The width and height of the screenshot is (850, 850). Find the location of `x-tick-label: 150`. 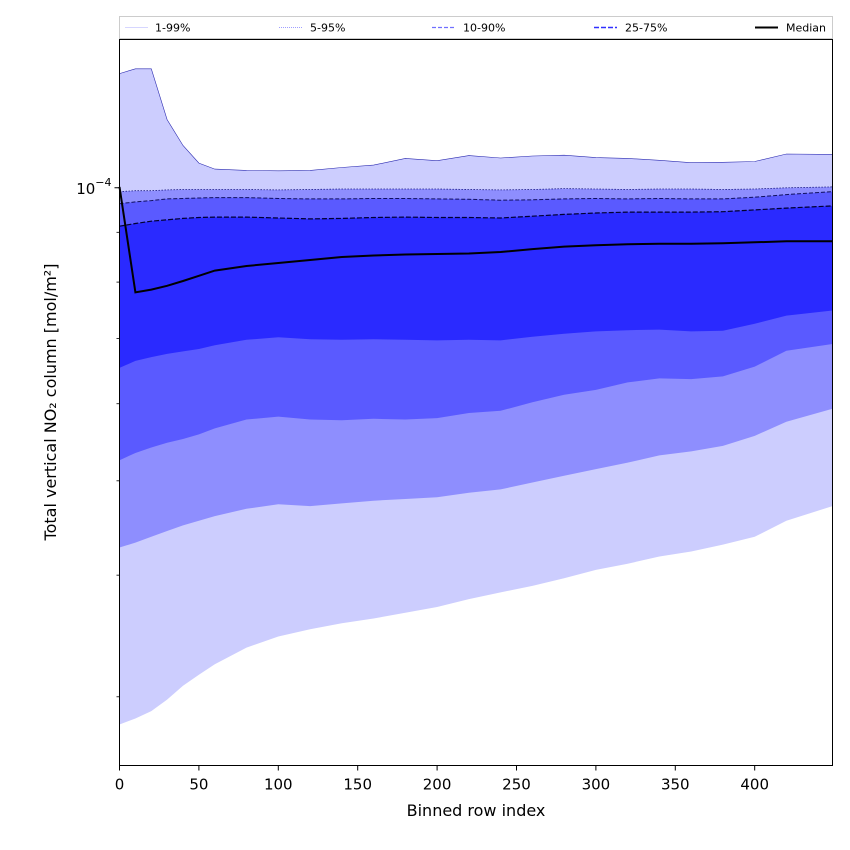

x-tick-label: 150 is located at coordinates (357, 785).